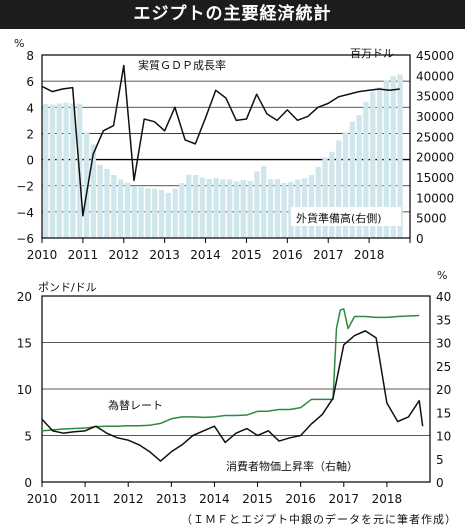 This screenshot has height=531, width=465. Describe the element at coordinates (372, 53) in the screenshot. I see `top-right-unit-label: 百万ドル` at that location.